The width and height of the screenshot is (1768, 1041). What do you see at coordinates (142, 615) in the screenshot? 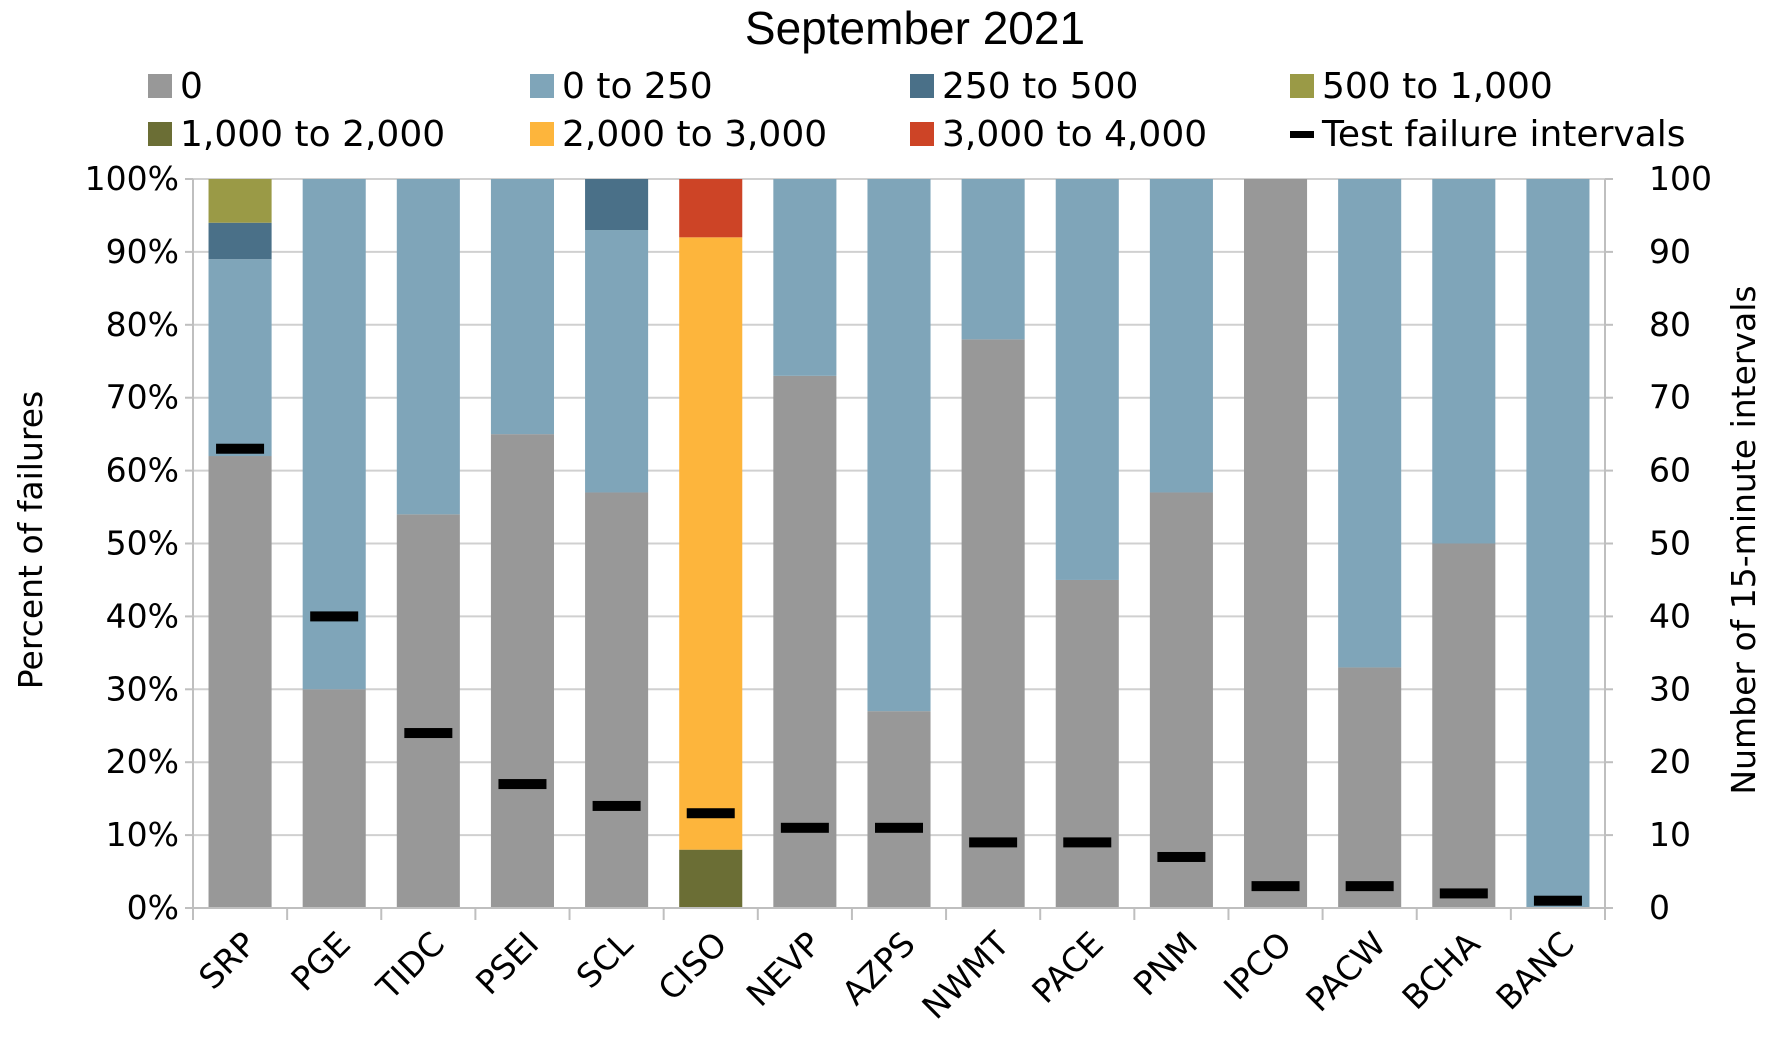
I see `y-tick-label: 40%` at bounding box center [142, 615].